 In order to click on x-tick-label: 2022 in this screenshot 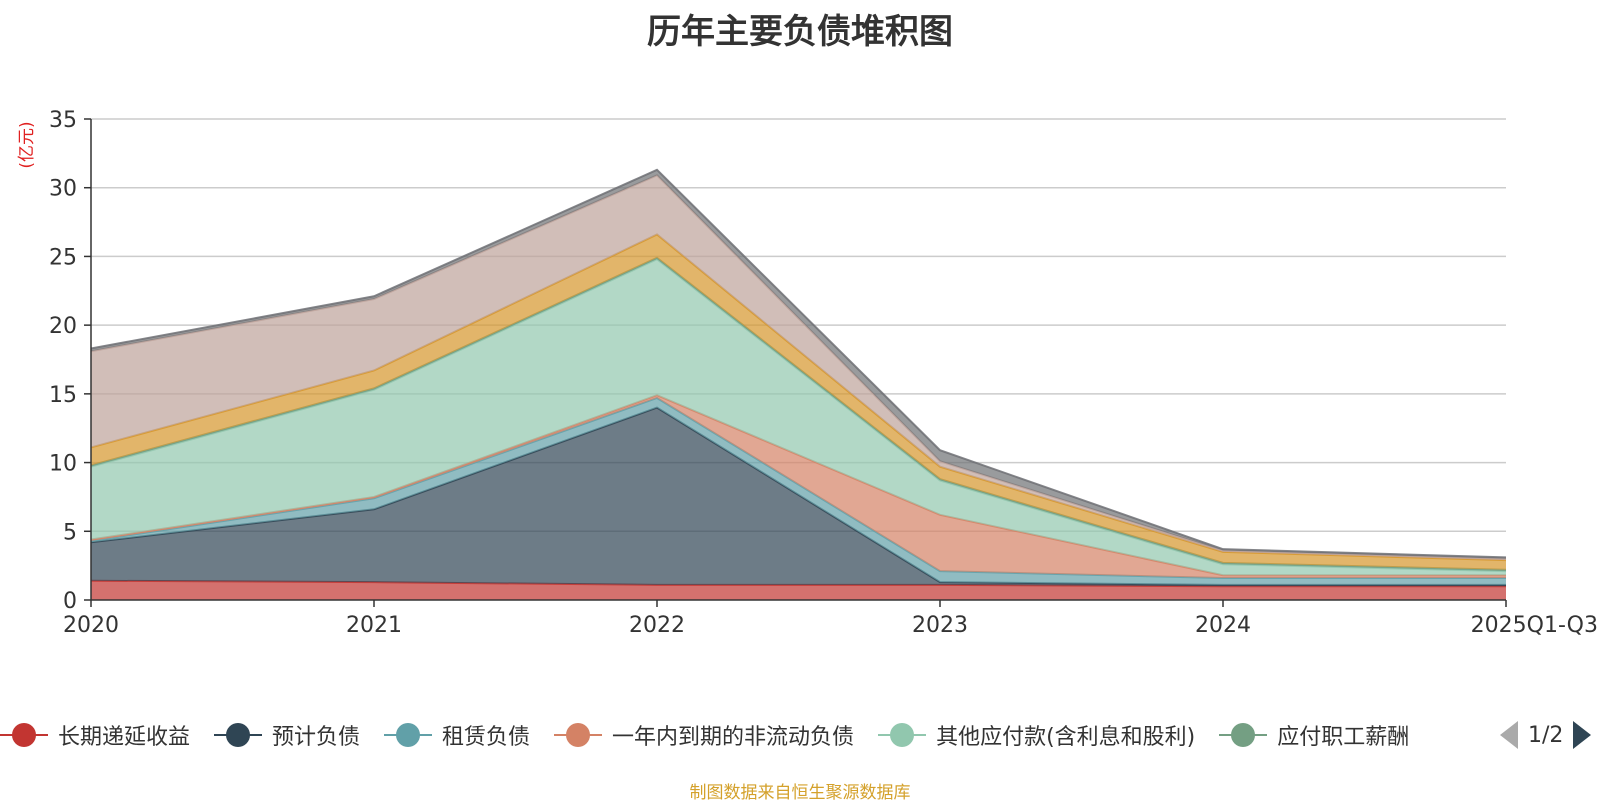, I will do `click(657, 625)`.